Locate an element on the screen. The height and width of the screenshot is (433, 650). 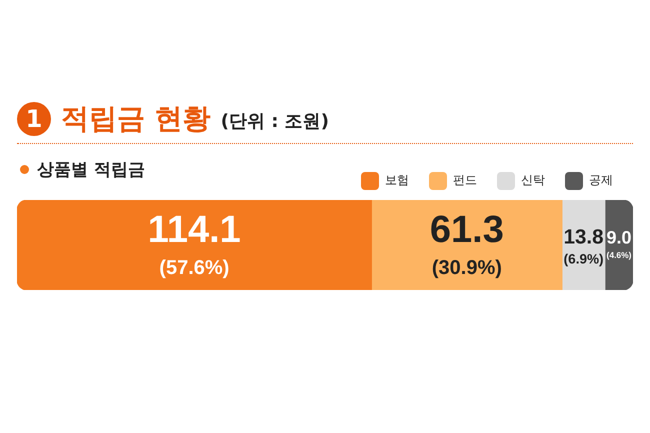
data-label: 61.3 (30.9%) is located at coordinates (467, 244).